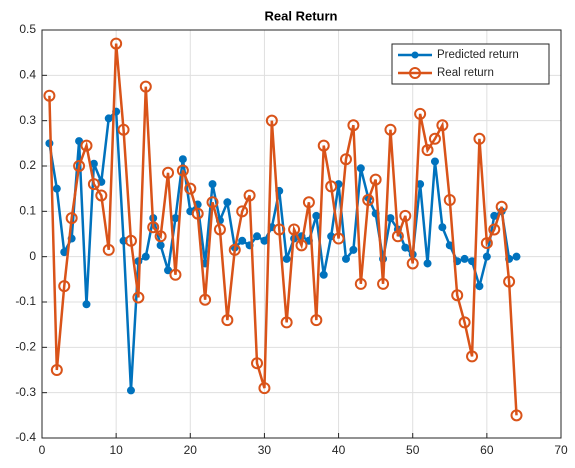 This screenshot has width=575, height=468. What do you see at coordinates (339, 450) in the screenshot?
I see `x-tick-label: 40` at bounding box center [339, 450].